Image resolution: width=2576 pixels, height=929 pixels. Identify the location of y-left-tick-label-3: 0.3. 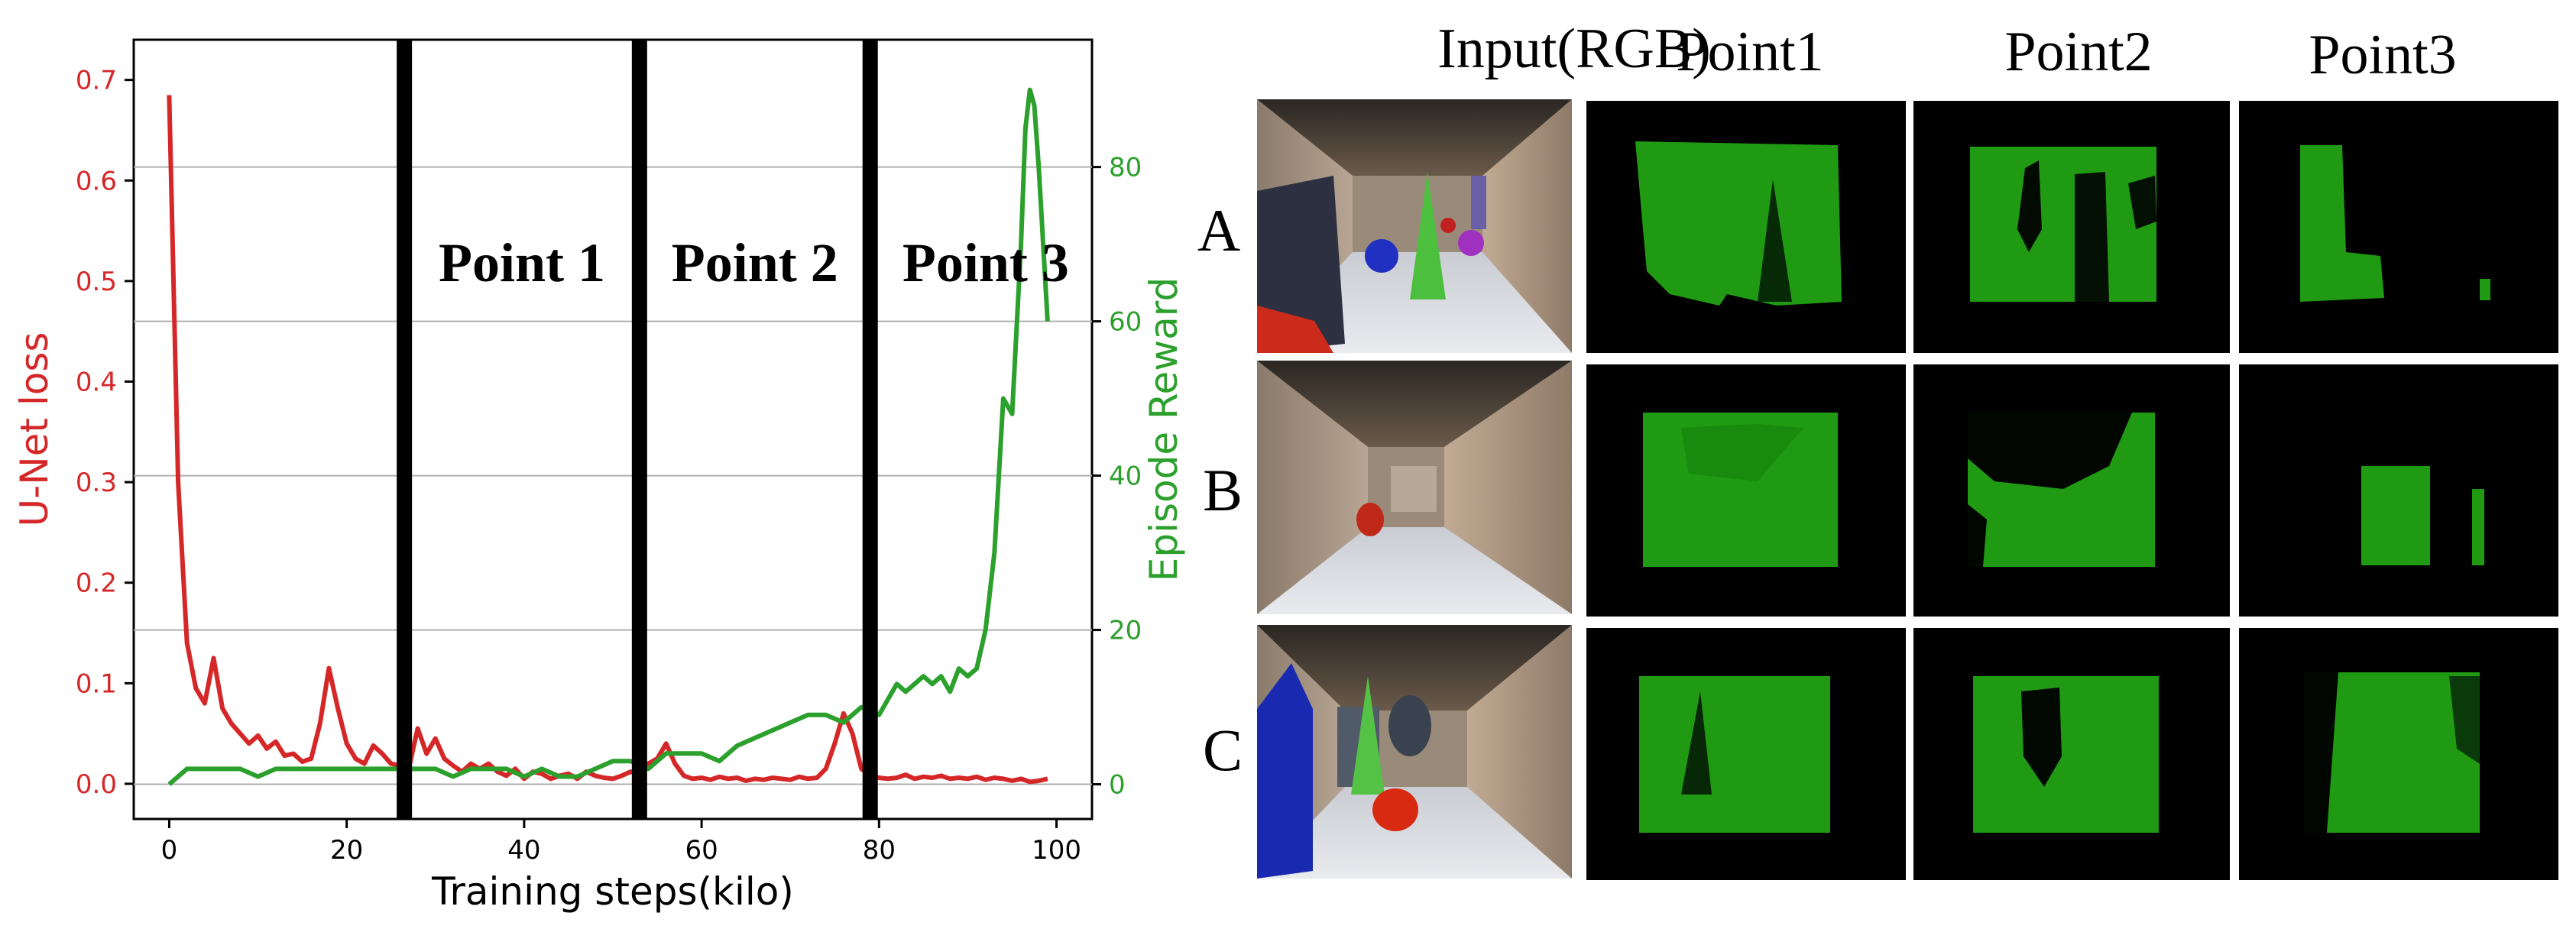
(97, 483).